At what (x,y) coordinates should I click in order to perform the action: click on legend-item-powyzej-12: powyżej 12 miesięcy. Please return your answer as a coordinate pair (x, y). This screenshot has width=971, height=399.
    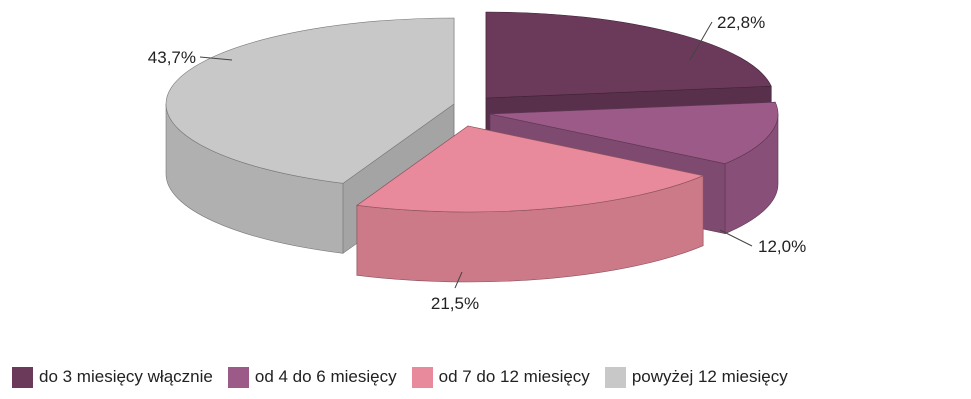
    Looking at the image, I should click on (696, 377).